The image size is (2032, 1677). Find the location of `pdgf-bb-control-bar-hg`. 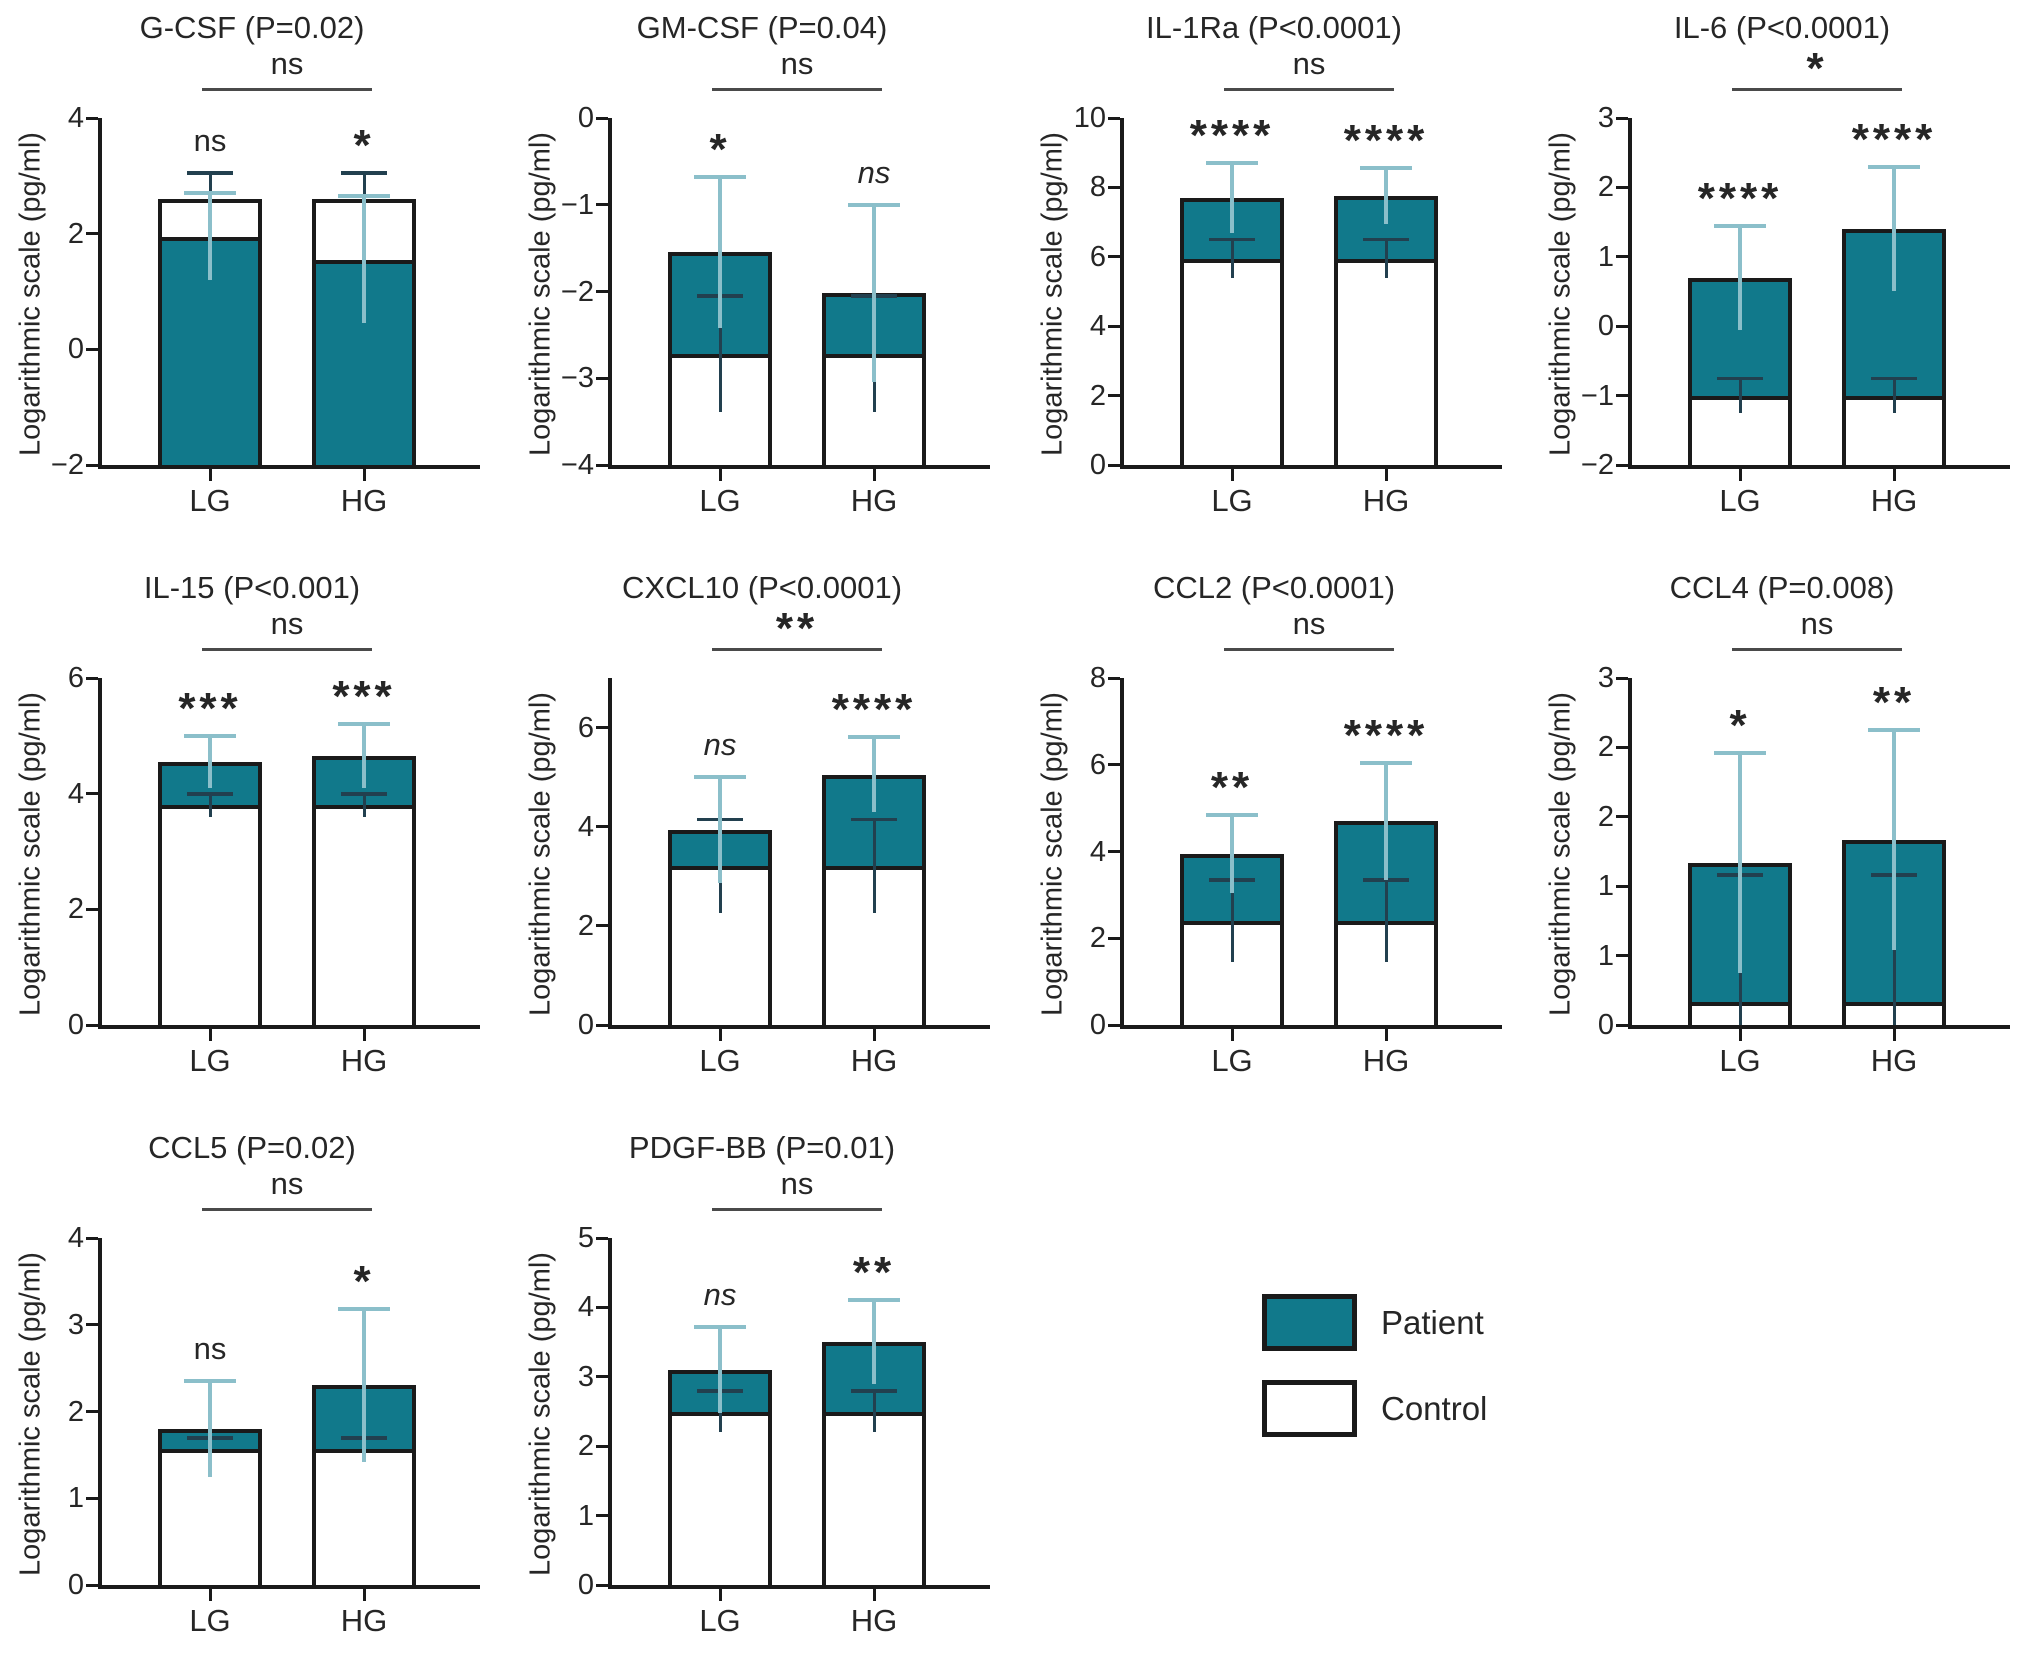

pdgf-bb-control-bar-hg is located at coordinates (874, 1500).